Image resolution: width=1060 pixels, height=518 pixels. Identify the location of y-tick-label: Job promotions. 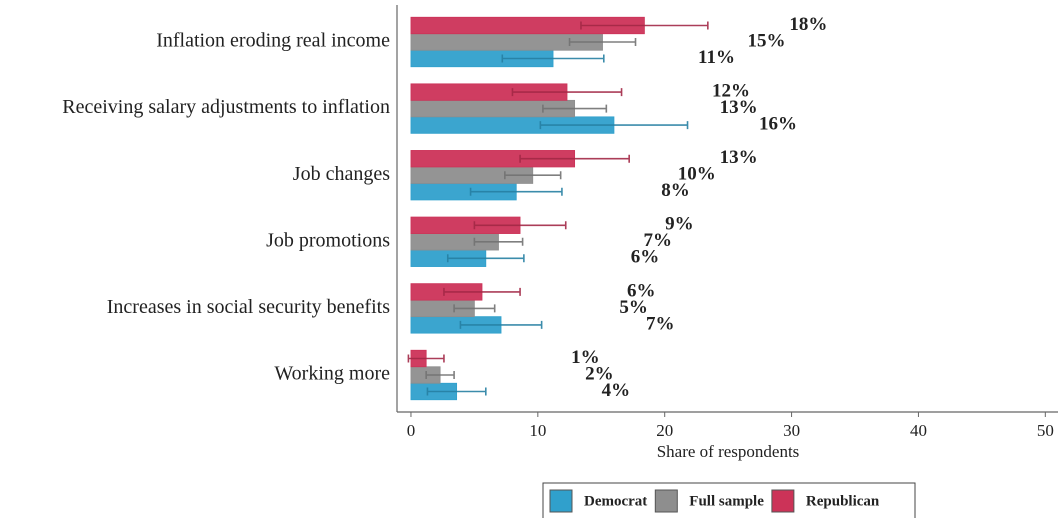
(328, 240).